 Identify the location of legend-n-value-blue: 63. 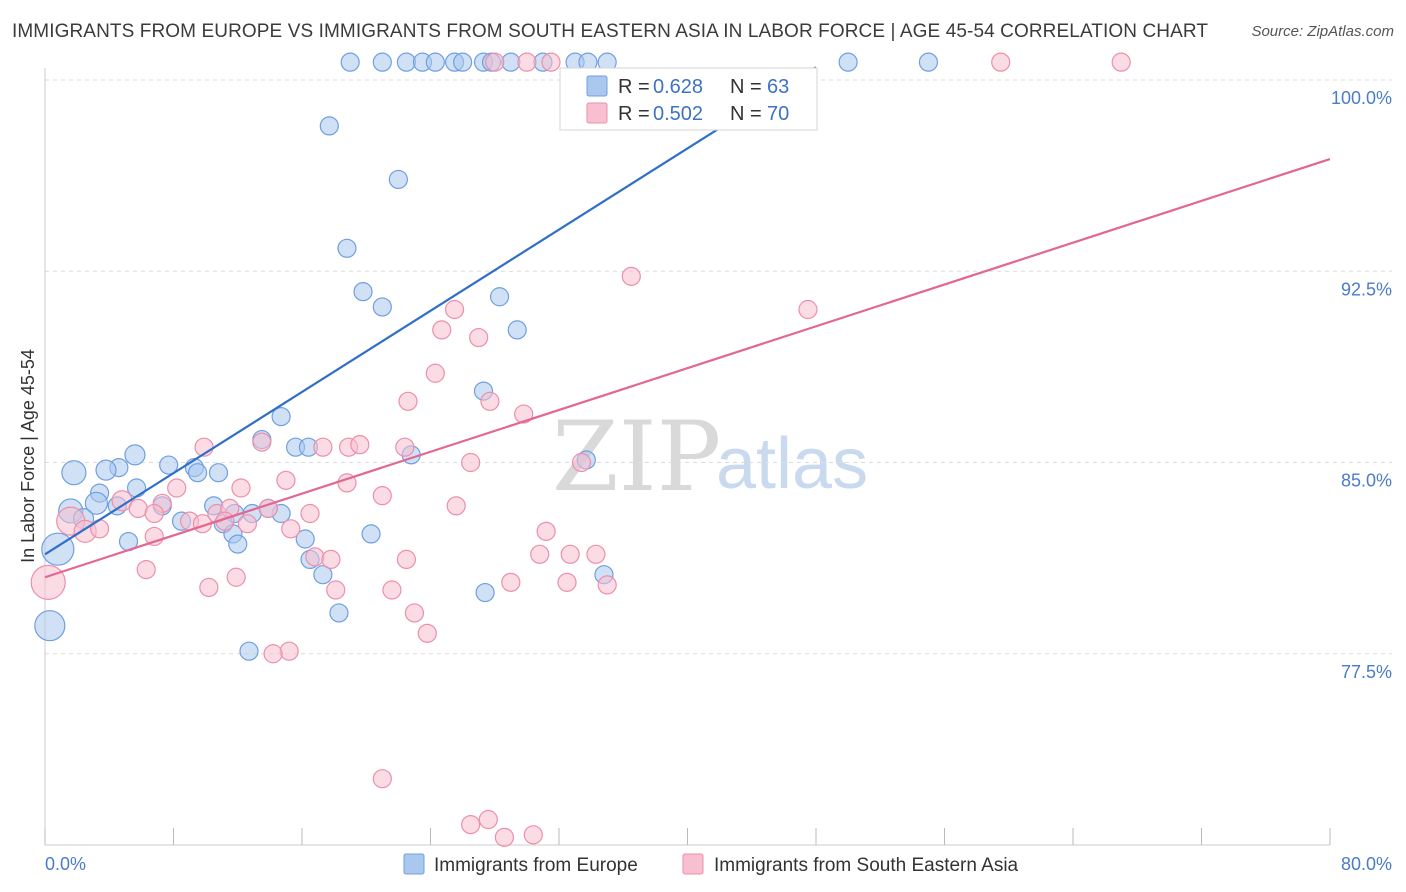
(778, 87).